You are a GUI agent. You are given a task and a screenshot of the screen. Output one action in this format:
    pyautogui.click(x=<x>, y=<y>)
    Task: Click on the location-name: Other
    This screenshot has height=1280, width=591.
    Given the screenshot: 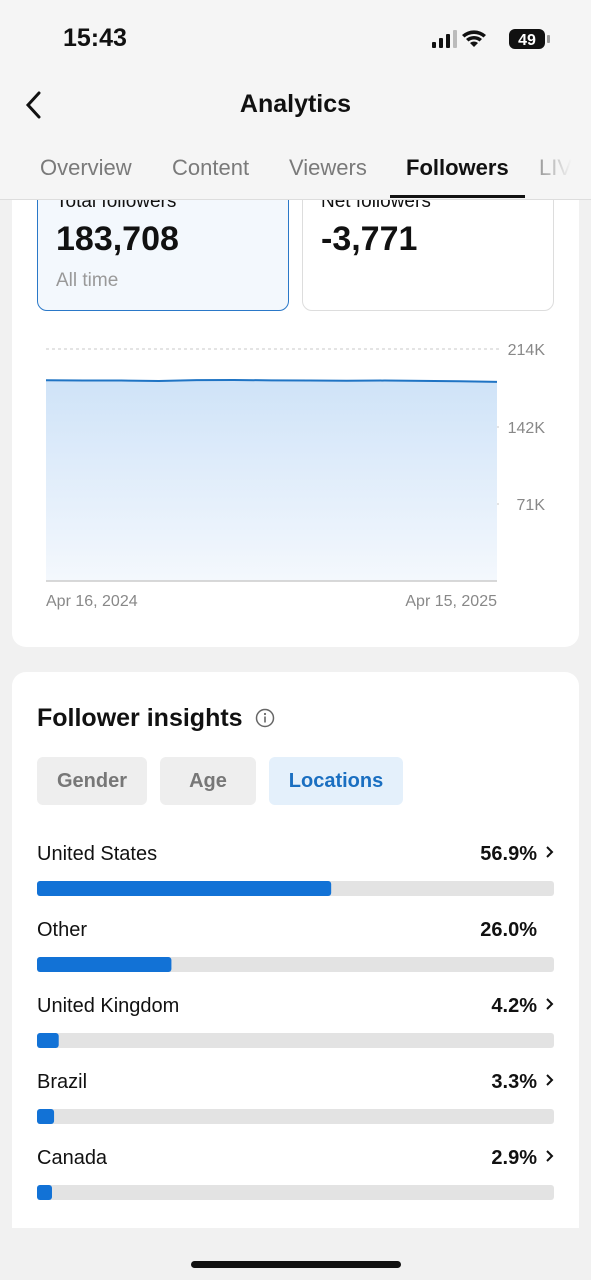 What is the action you would take?
    pyautogui.click(x=62, y=930)
    